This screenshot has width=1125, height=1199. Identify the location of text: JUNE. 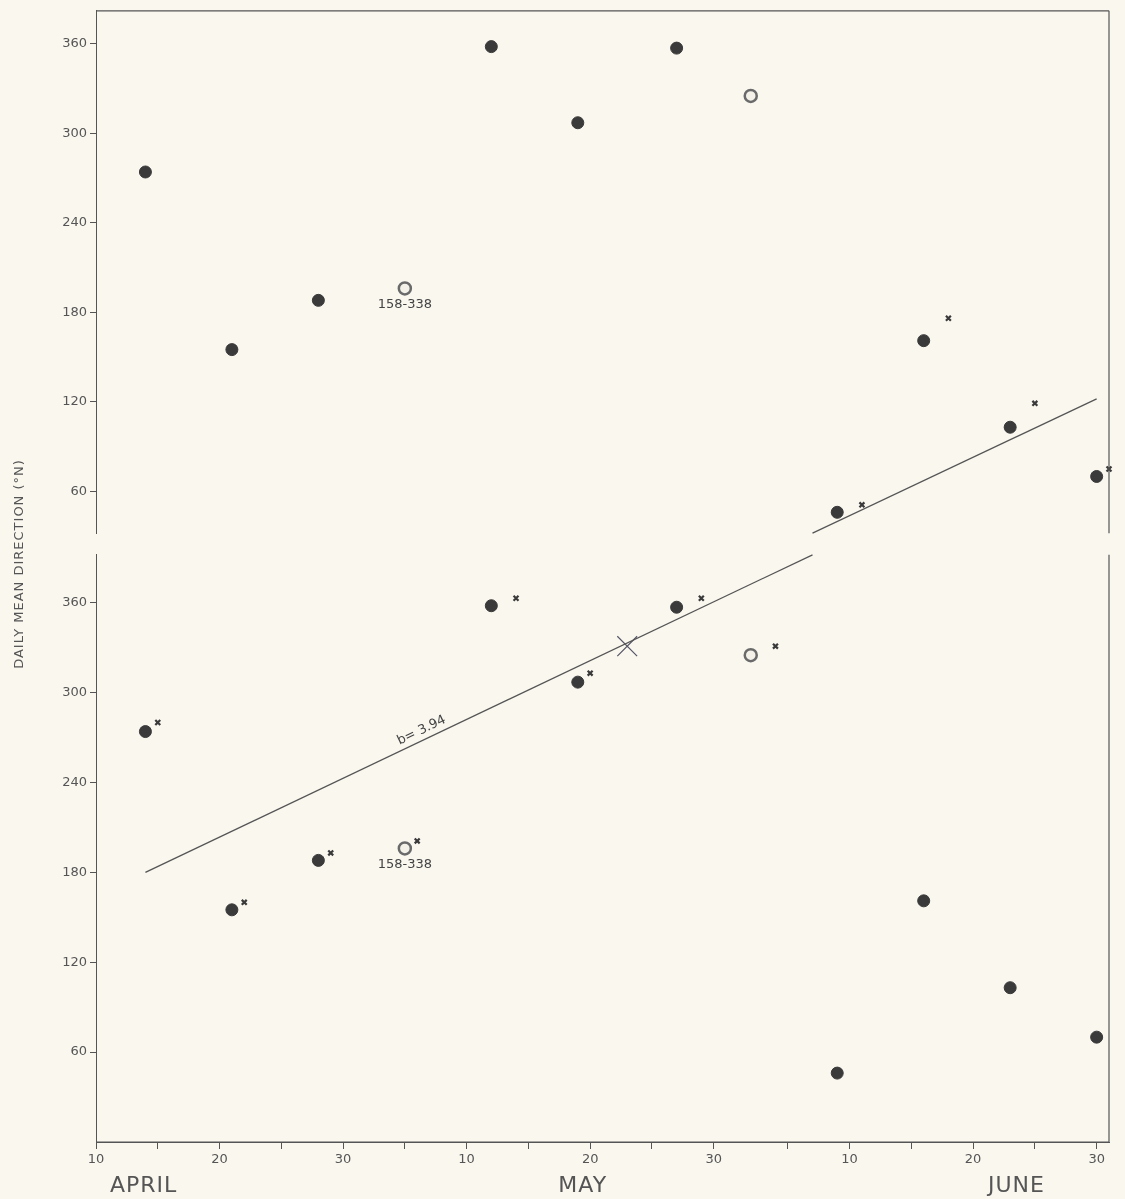
(1016, 1184).